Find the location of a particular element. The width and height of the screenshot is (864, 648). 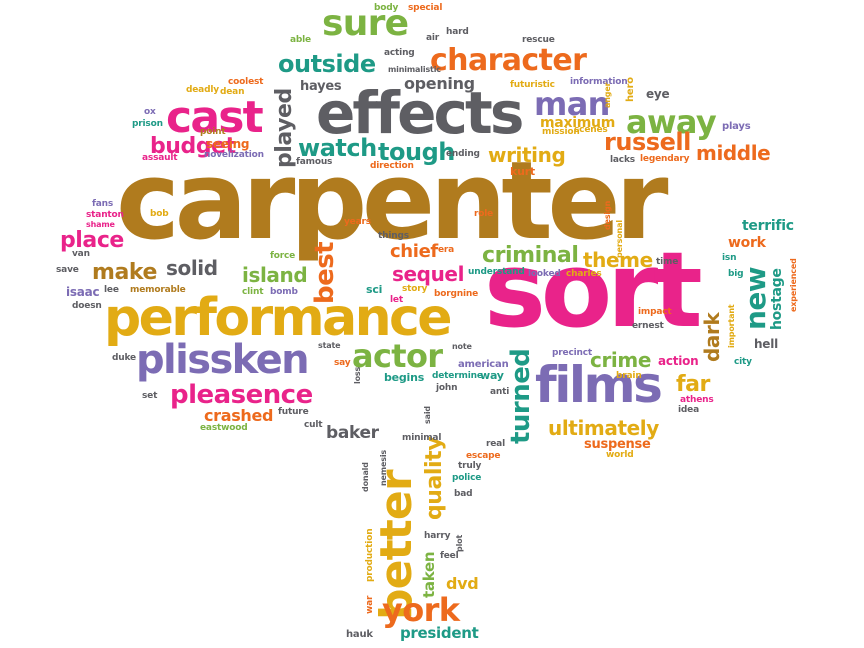

word-real: real is located at coordinates (495, 444).